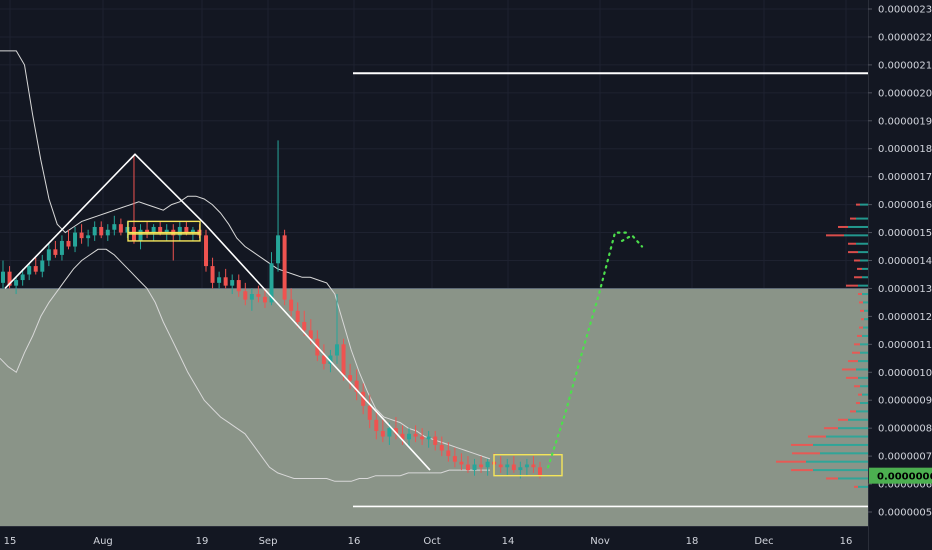  Describe the element at coordinates (822, 345) in the screenshot. I see `volume-profile` at that location.